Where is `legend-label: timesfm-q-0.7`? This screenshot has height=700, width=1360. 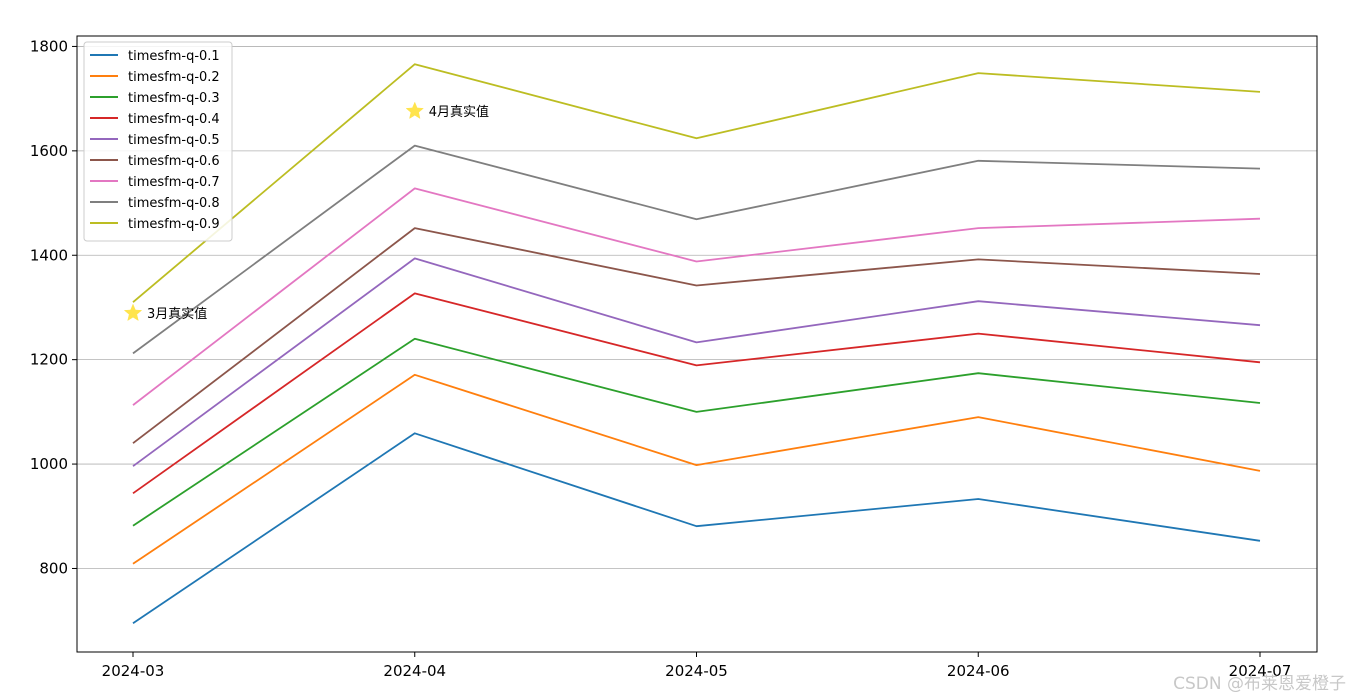 legend-label: timesfm-q-0.7 is located at coordinates (174, 182).